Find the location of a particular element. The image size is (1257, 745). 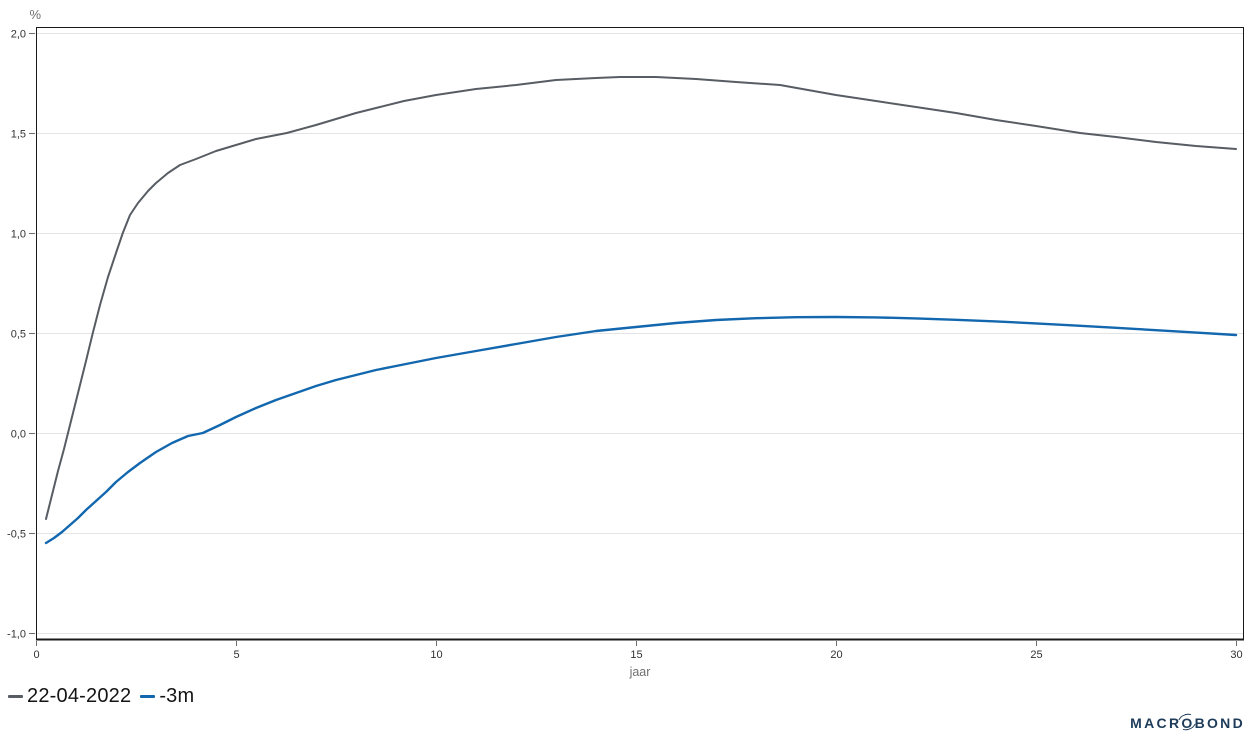

legend-item-3m: -3m is located at coordinates (167, 696).